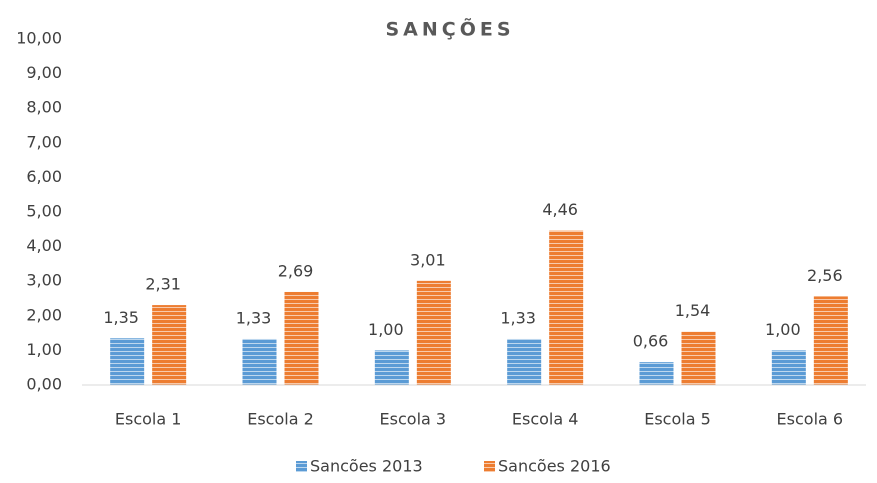 This screenshot has width=877, height=483. I want to click on y-tick-label: 6,00, so click(44, 176).